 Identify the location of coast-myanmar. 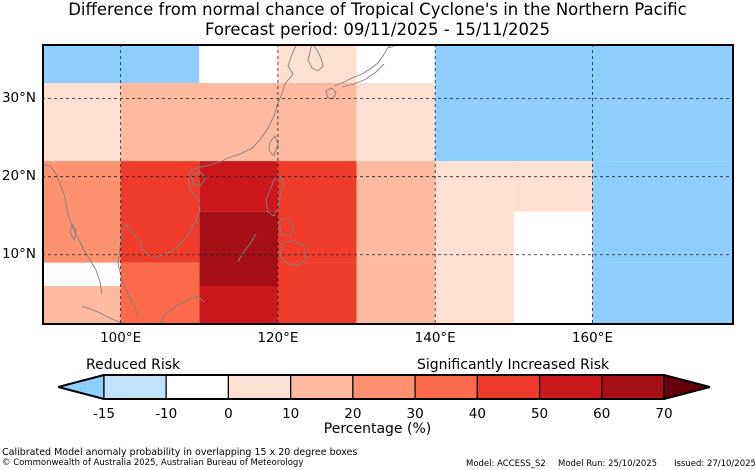
(72, 229).